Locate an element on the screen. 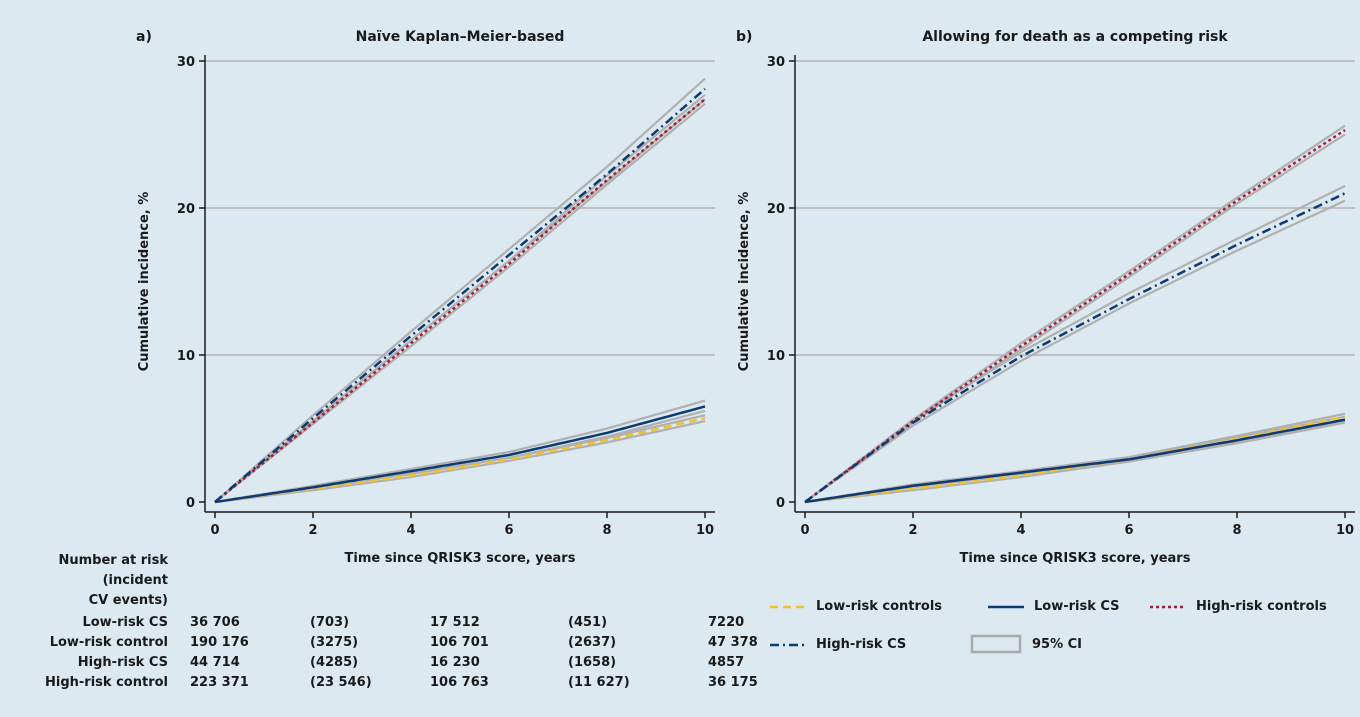 Image resolution: width=1360 pixels, height=717 pixels. legend-label: High-risk CS is located at coordinates (861, 644).